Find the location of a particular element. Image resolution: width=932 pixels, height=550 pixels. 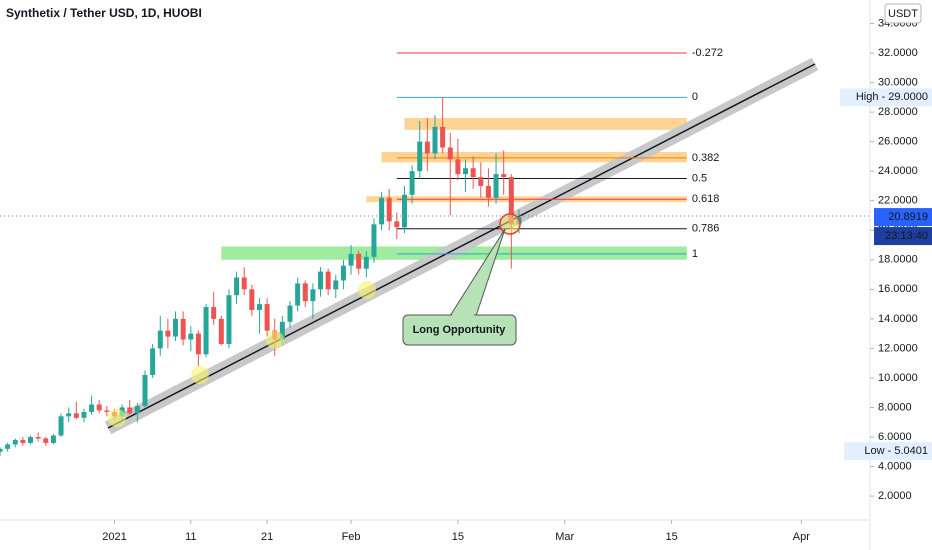

price-badge-text: 20.8919 is located at coordinates (908, 217).